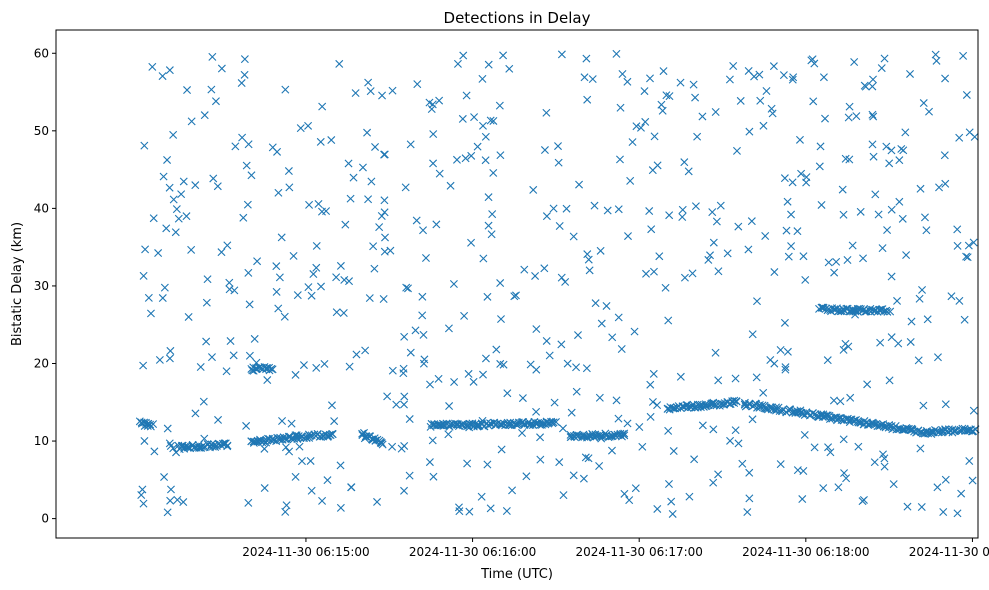  What do you see at coordinates (516, 574) in the screenshot?
I see `x-axis-label: Time (UTC)` at bounding box center [516, 574].